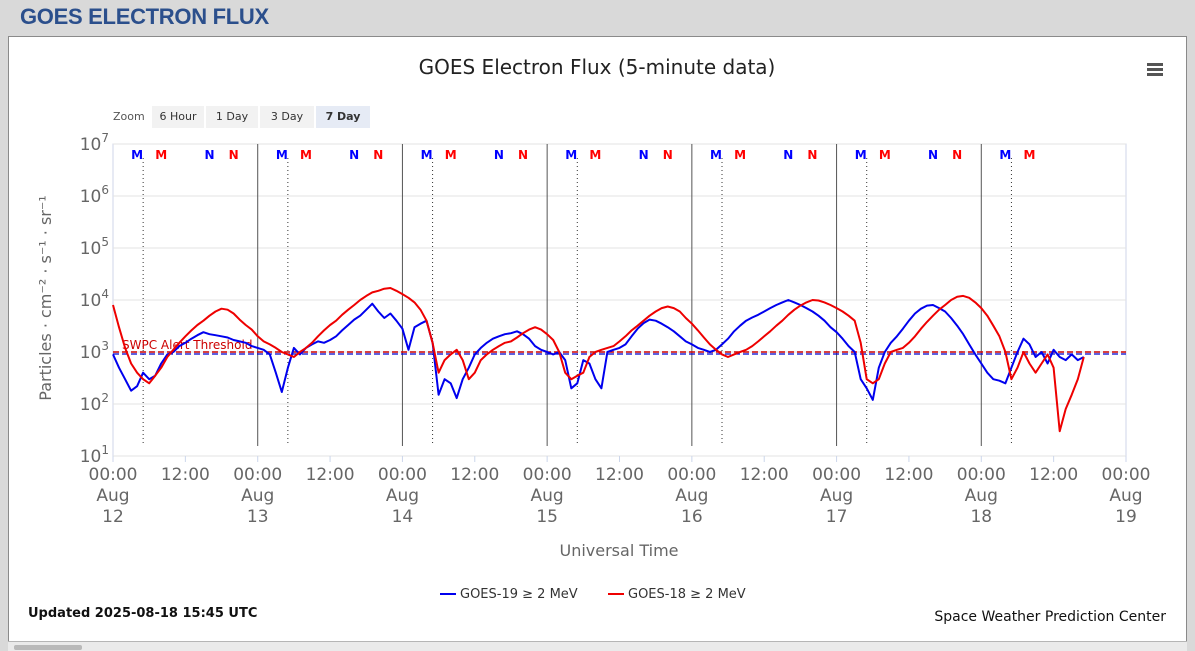 The width and height of the screenshot is (1195, 651). Describe the element at coordinates (48, 647) in the screenshot. I see `scrollbar-thumb` at that location.